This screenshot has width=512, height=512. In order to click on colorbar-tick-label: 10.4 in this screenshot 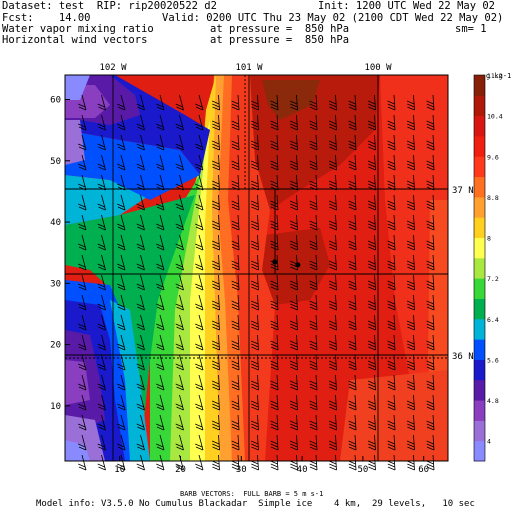, I will do `click(495, 117)`.